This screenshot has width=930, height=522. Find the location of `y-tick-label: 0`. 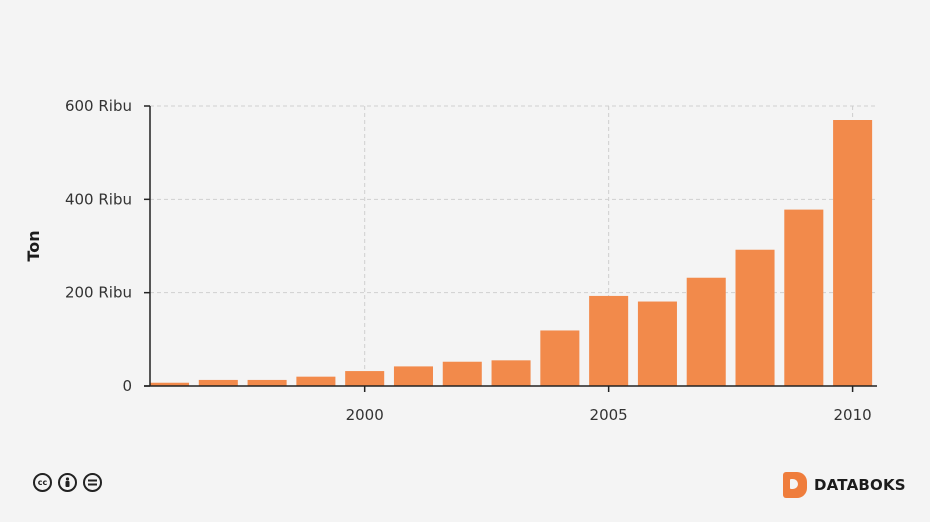

y-tick-label: 0 is located at coordinates (127, 386).